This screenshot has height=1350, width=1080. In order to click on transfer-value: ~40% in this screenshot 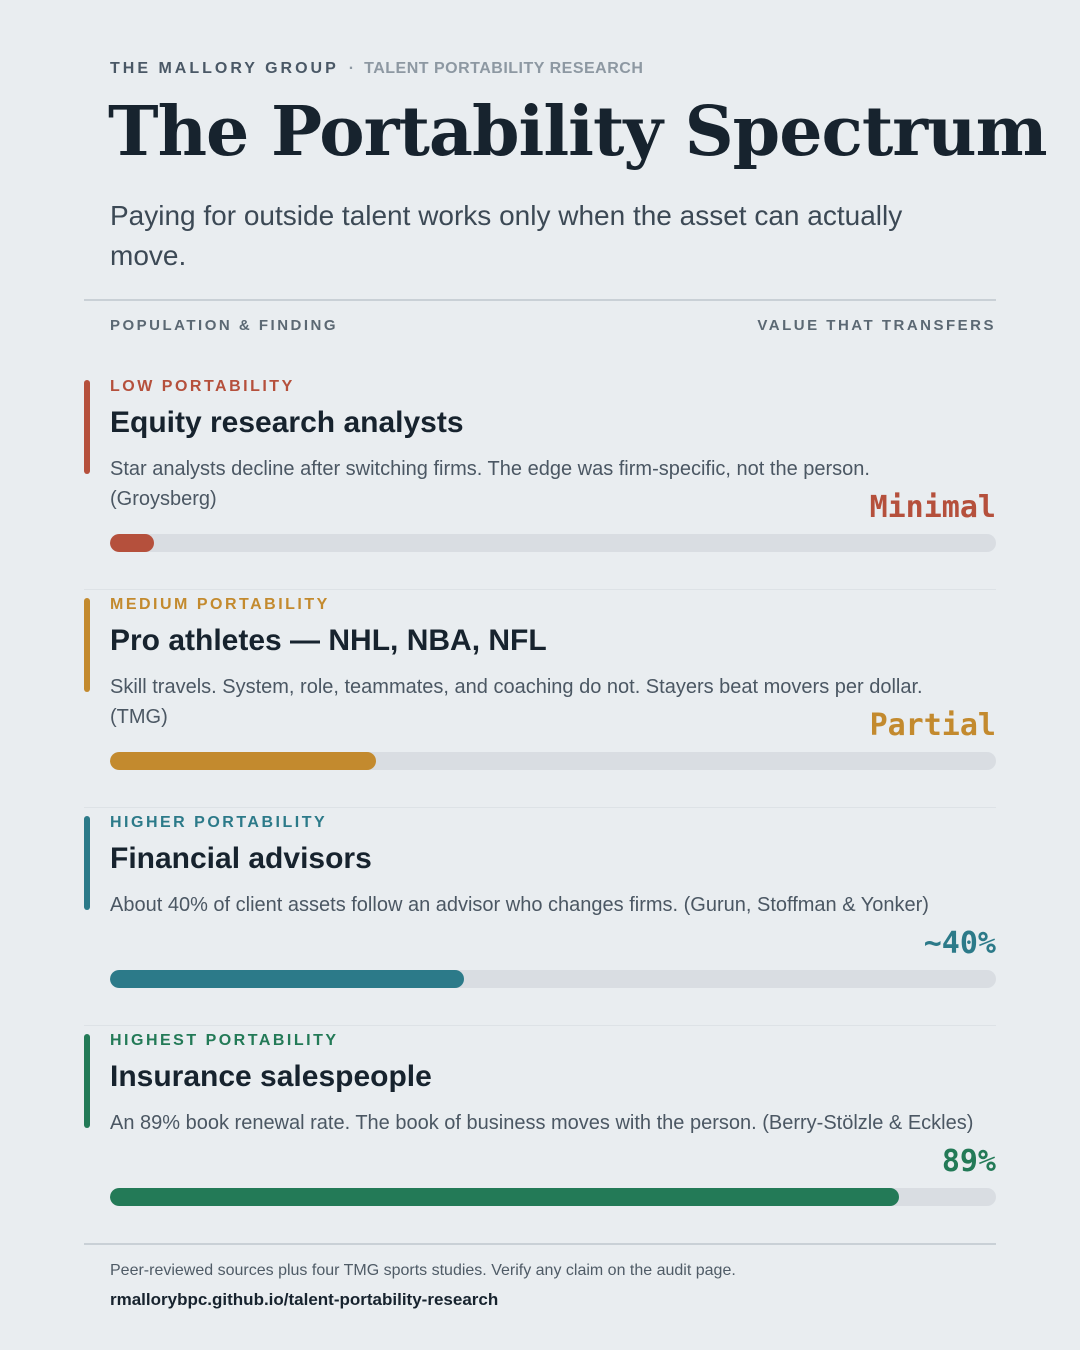, I will do `click(959, 943)`.